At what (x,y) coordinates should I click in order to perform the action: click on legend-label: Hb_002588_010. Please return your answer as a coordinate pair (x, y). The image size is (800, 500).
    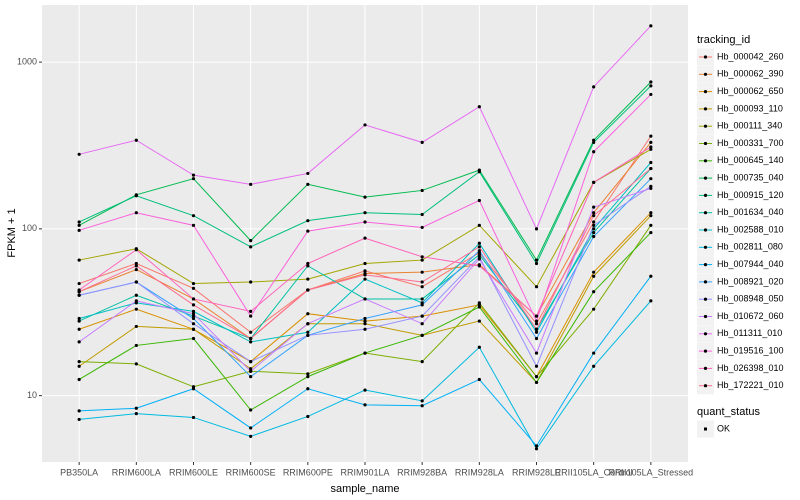
    Looking at the image, I should click on (750, 229).